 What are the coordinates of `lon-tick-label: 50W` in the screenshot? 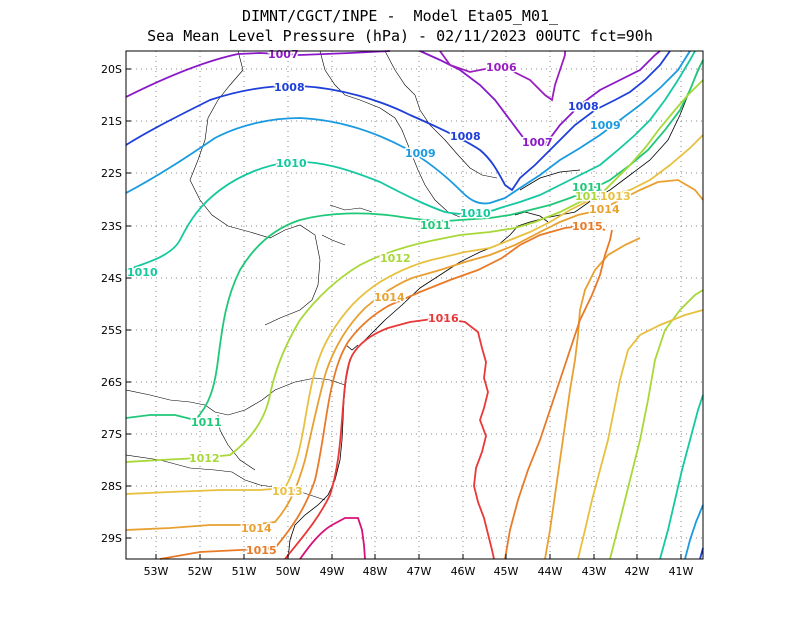 It's located at (288, 571).